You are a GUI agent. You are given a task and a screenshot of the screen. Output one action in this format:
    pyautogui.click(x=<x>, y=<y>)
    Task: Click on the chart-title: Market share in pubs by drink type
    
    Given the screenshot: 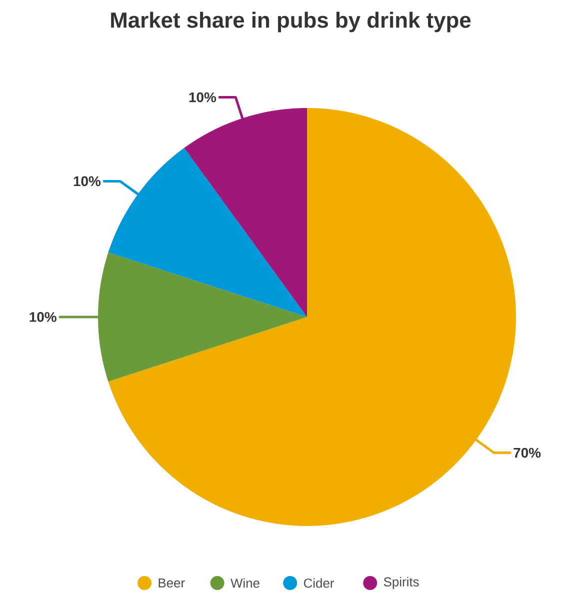 What is the action you would take?
    pyautogui.click(x=291, y=22)
    